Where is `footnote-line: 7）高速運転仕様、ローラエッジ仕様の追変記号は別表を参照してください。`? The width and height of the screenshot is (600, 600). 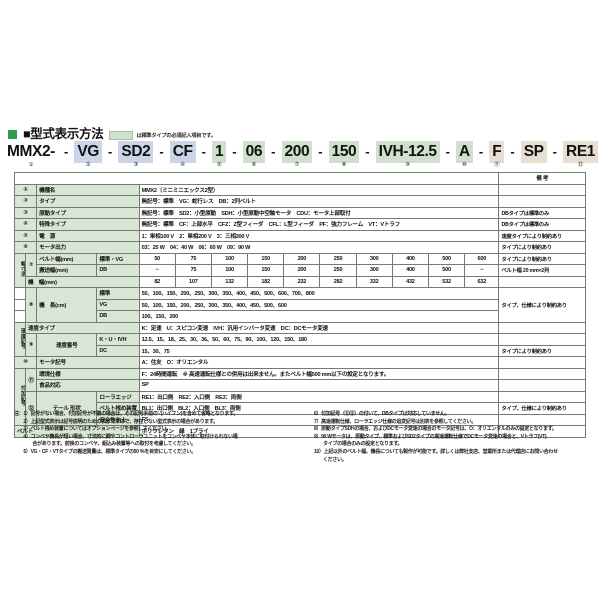
footnote-line: 7）高速運転仕様、ローラエッジ仕様の追変記号は別表を参照してください。 is located at coordinates (448, 423).